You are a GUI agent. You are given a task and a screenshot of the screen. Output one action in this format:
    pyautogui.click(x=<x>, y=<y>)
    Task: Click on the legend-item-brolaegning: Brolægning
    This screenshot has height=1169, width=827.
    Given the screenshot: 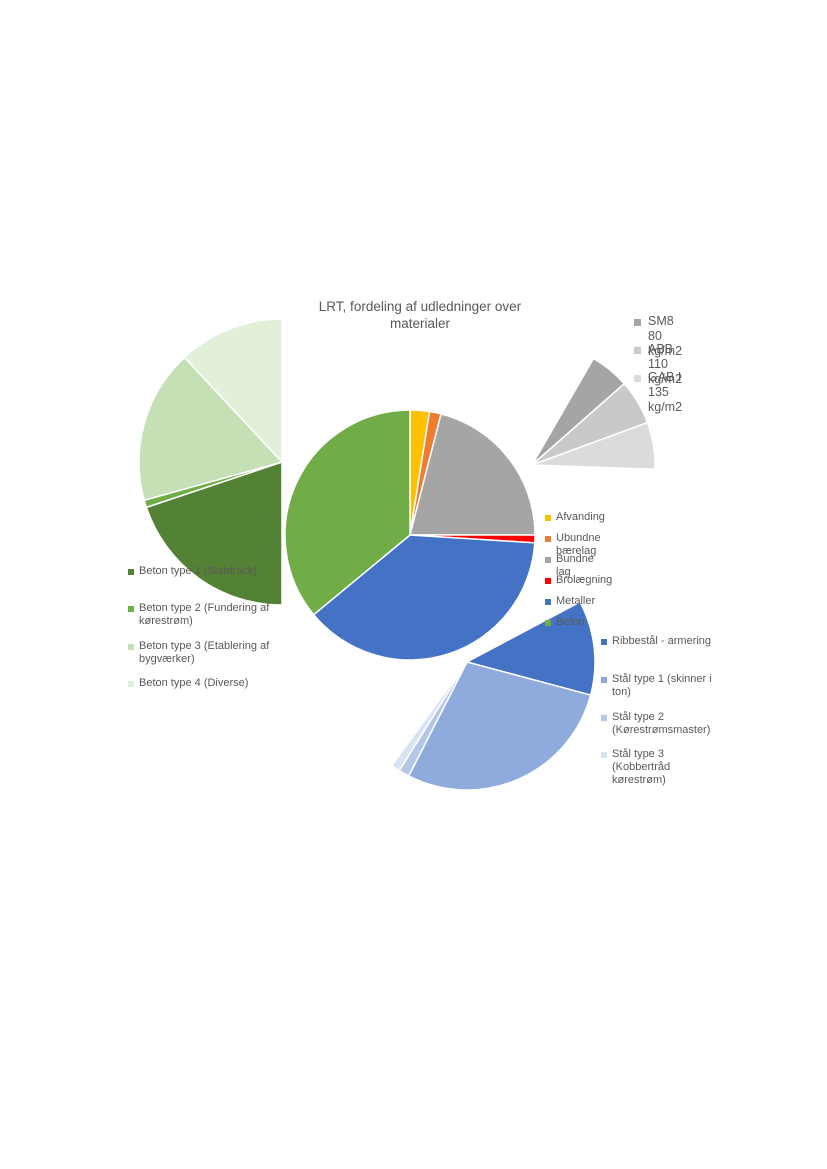 What is the action you would take?
    pyautogui.click(x=578, y=580)
    